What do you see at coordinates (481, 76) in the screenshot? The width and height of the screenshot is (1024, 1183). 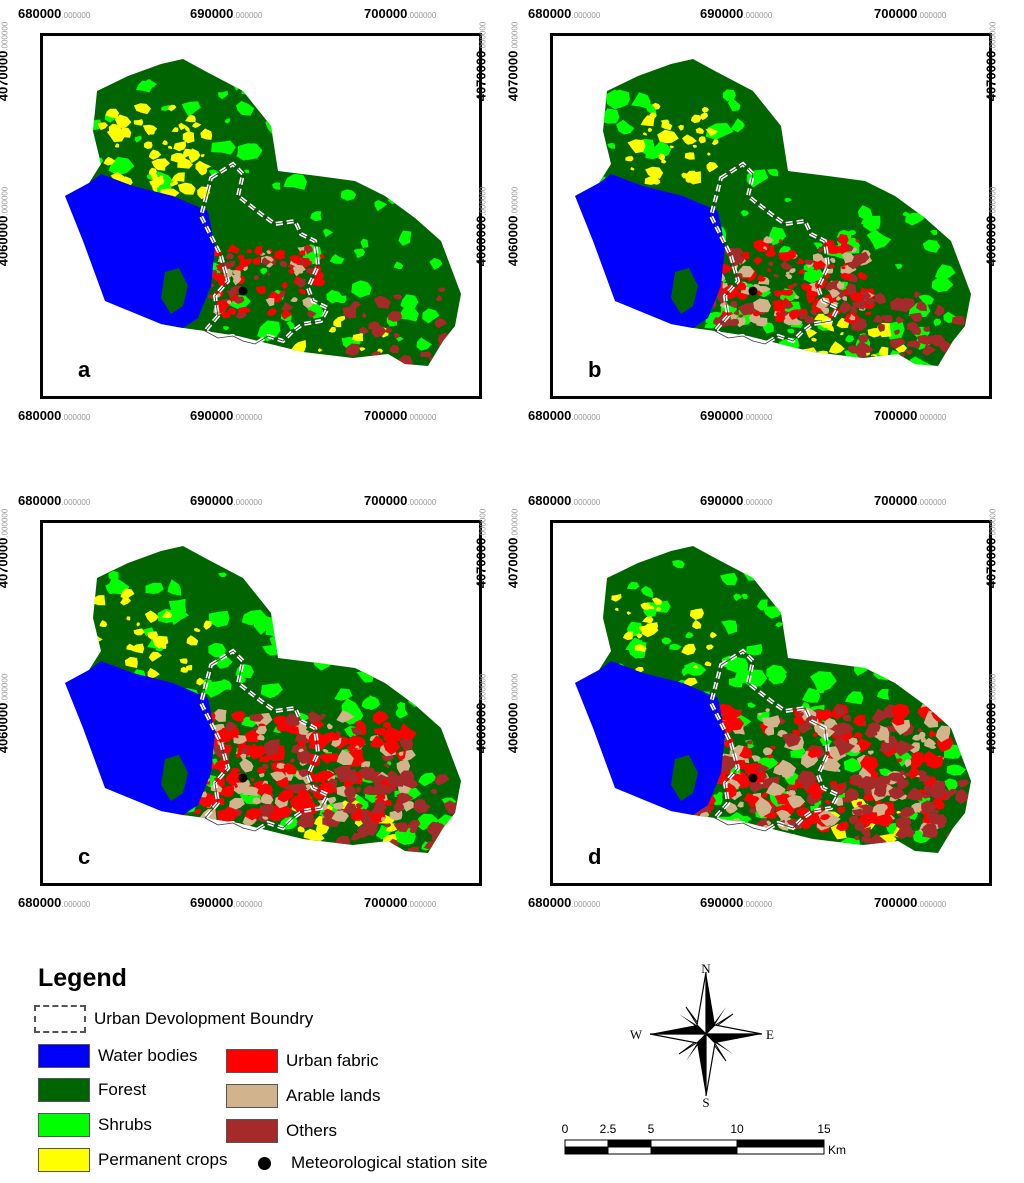 I see `y-tick-4070000-right-value: 4070000` at bounding box center [481, 76].